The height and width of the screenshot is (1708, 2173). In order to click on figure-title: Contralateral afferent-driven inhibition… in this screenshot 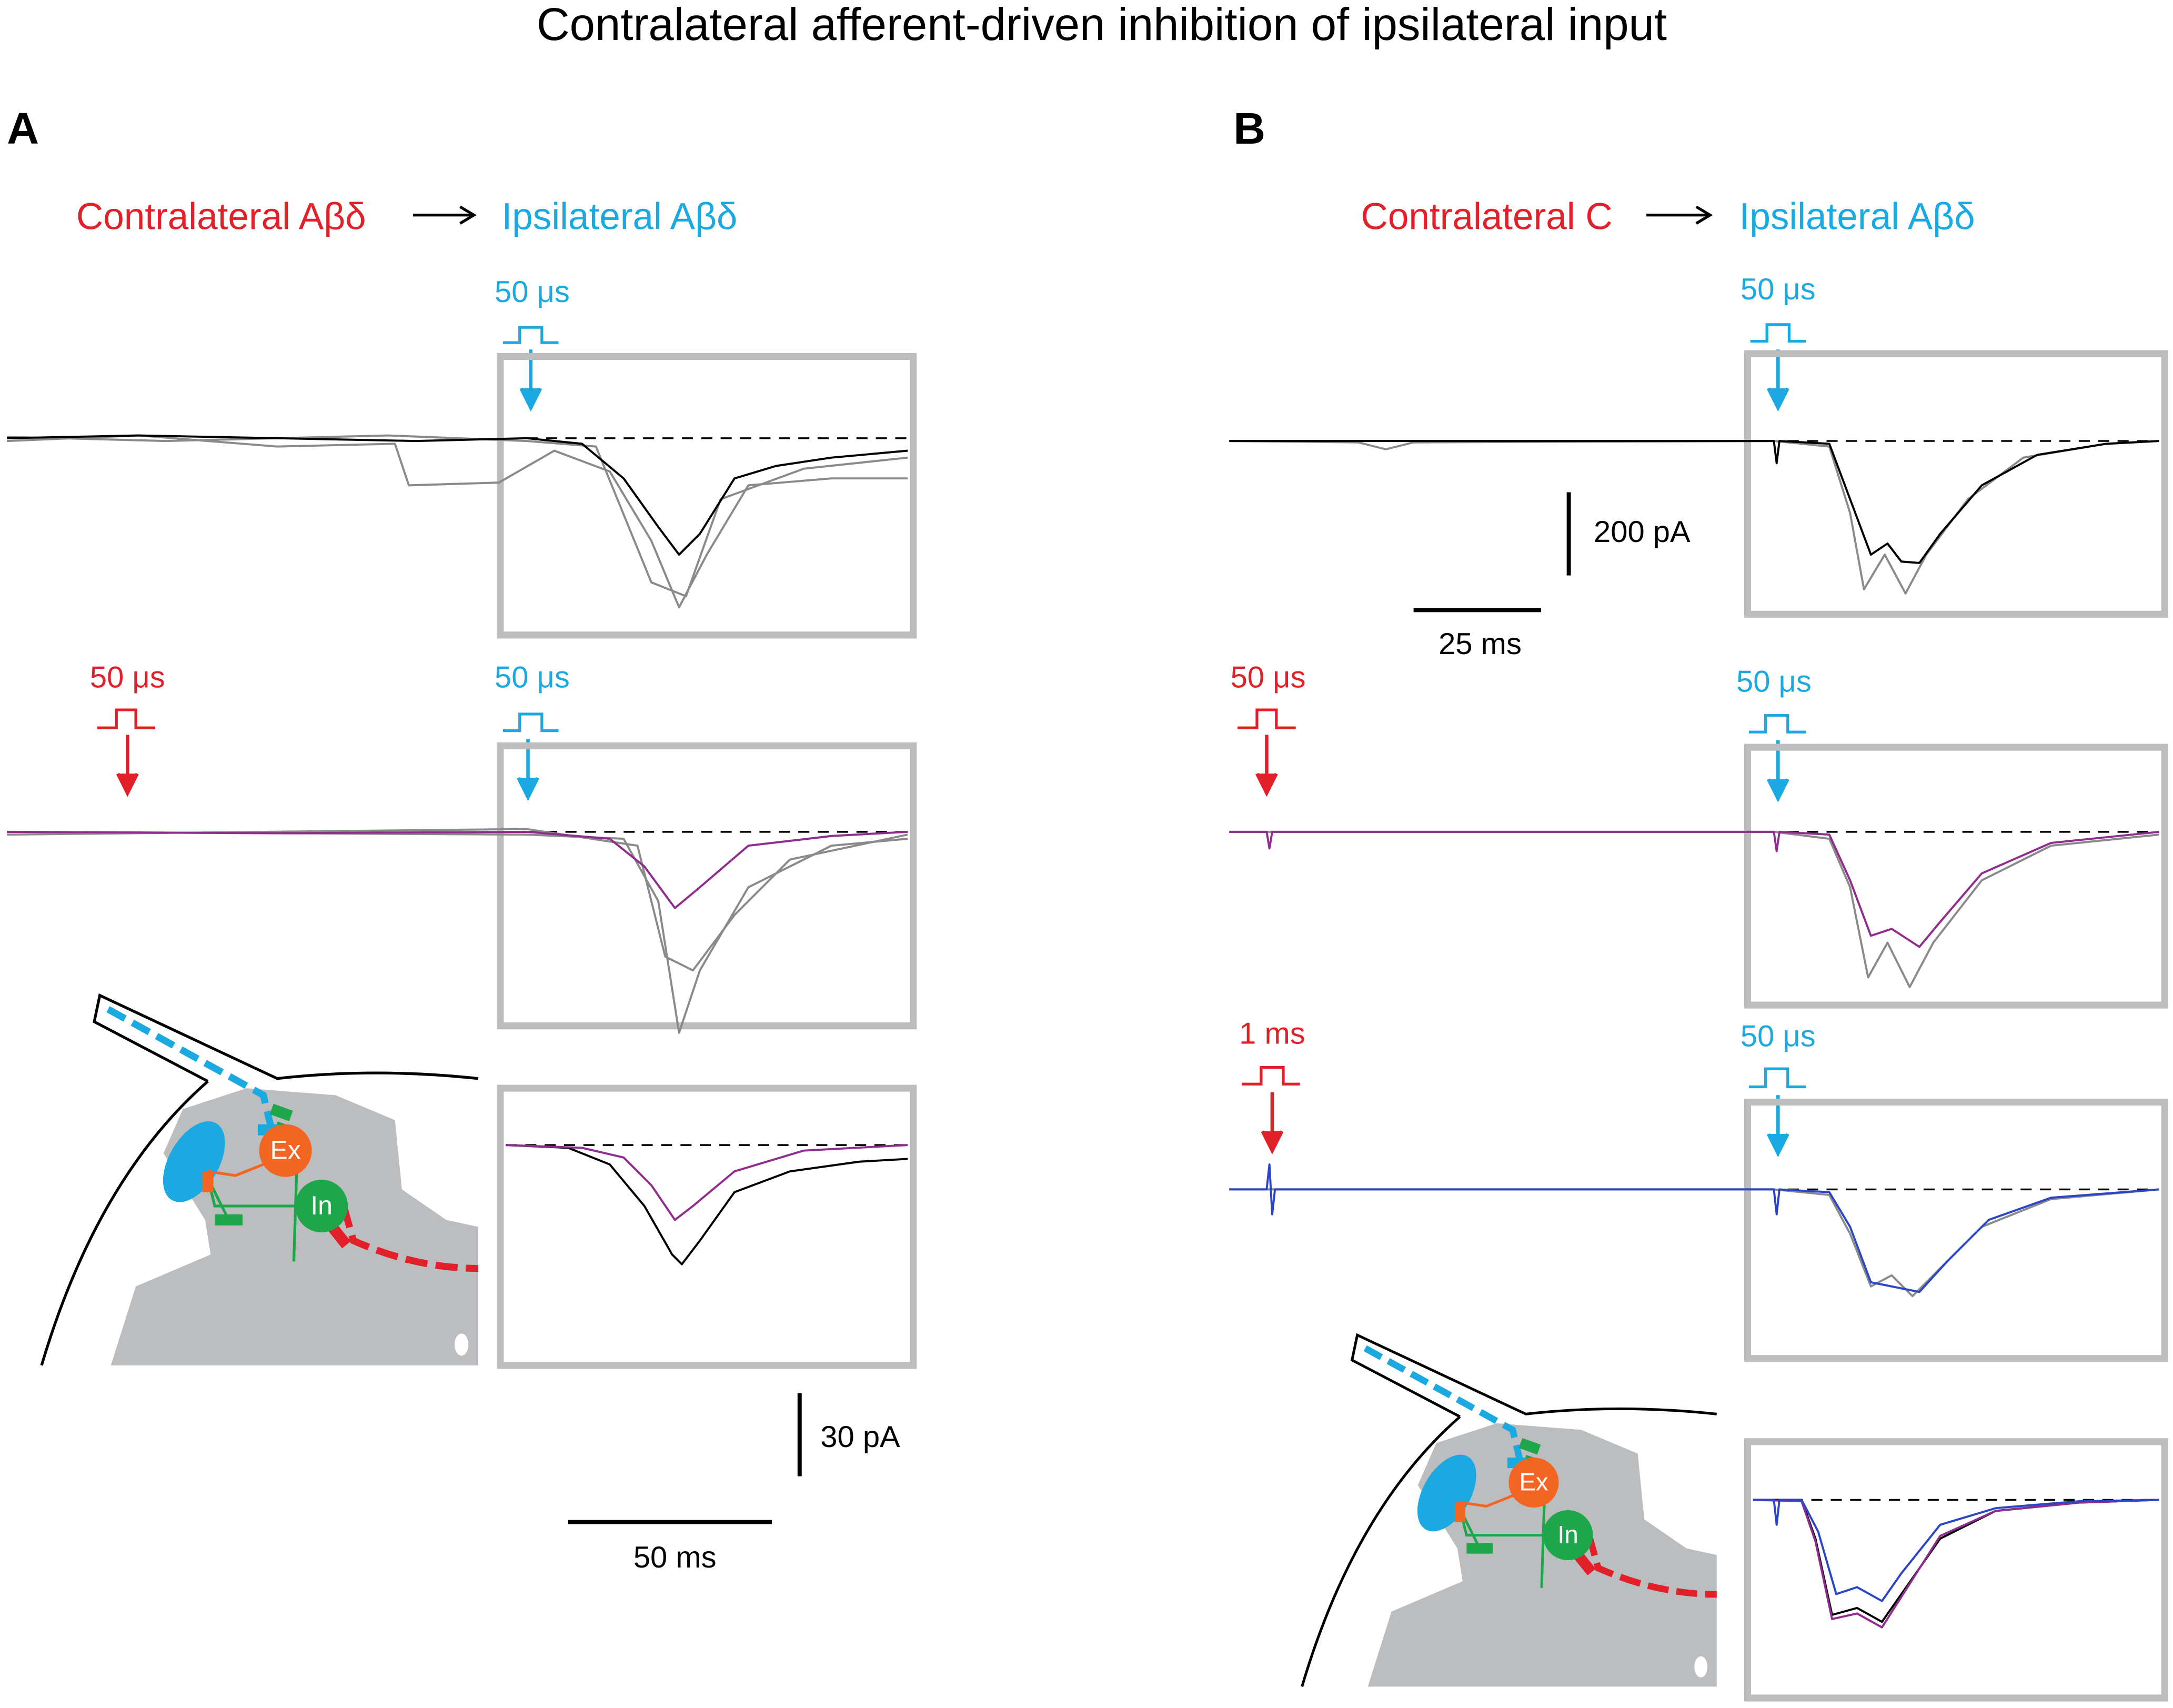, I will do `click(1102, 25)`.